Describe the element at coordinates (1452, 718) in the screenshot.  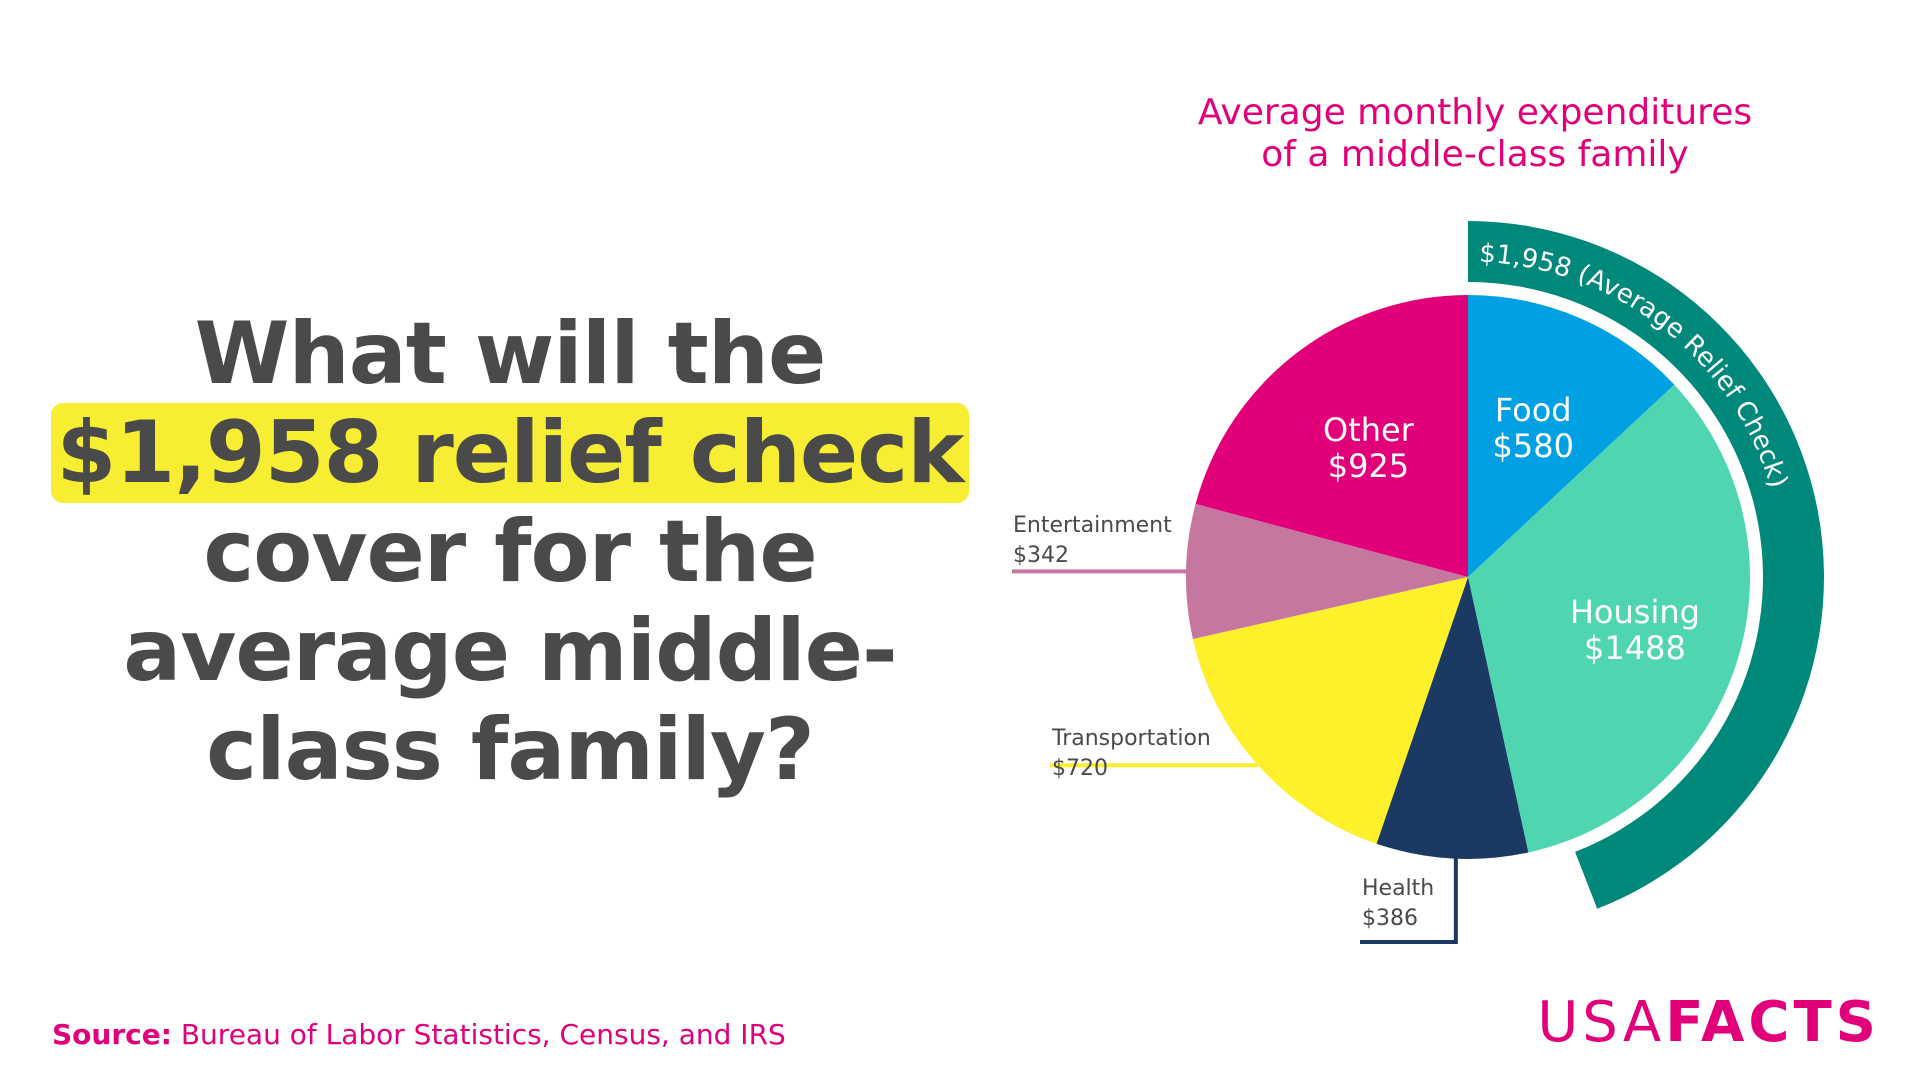
I see `slice-health` at that location.